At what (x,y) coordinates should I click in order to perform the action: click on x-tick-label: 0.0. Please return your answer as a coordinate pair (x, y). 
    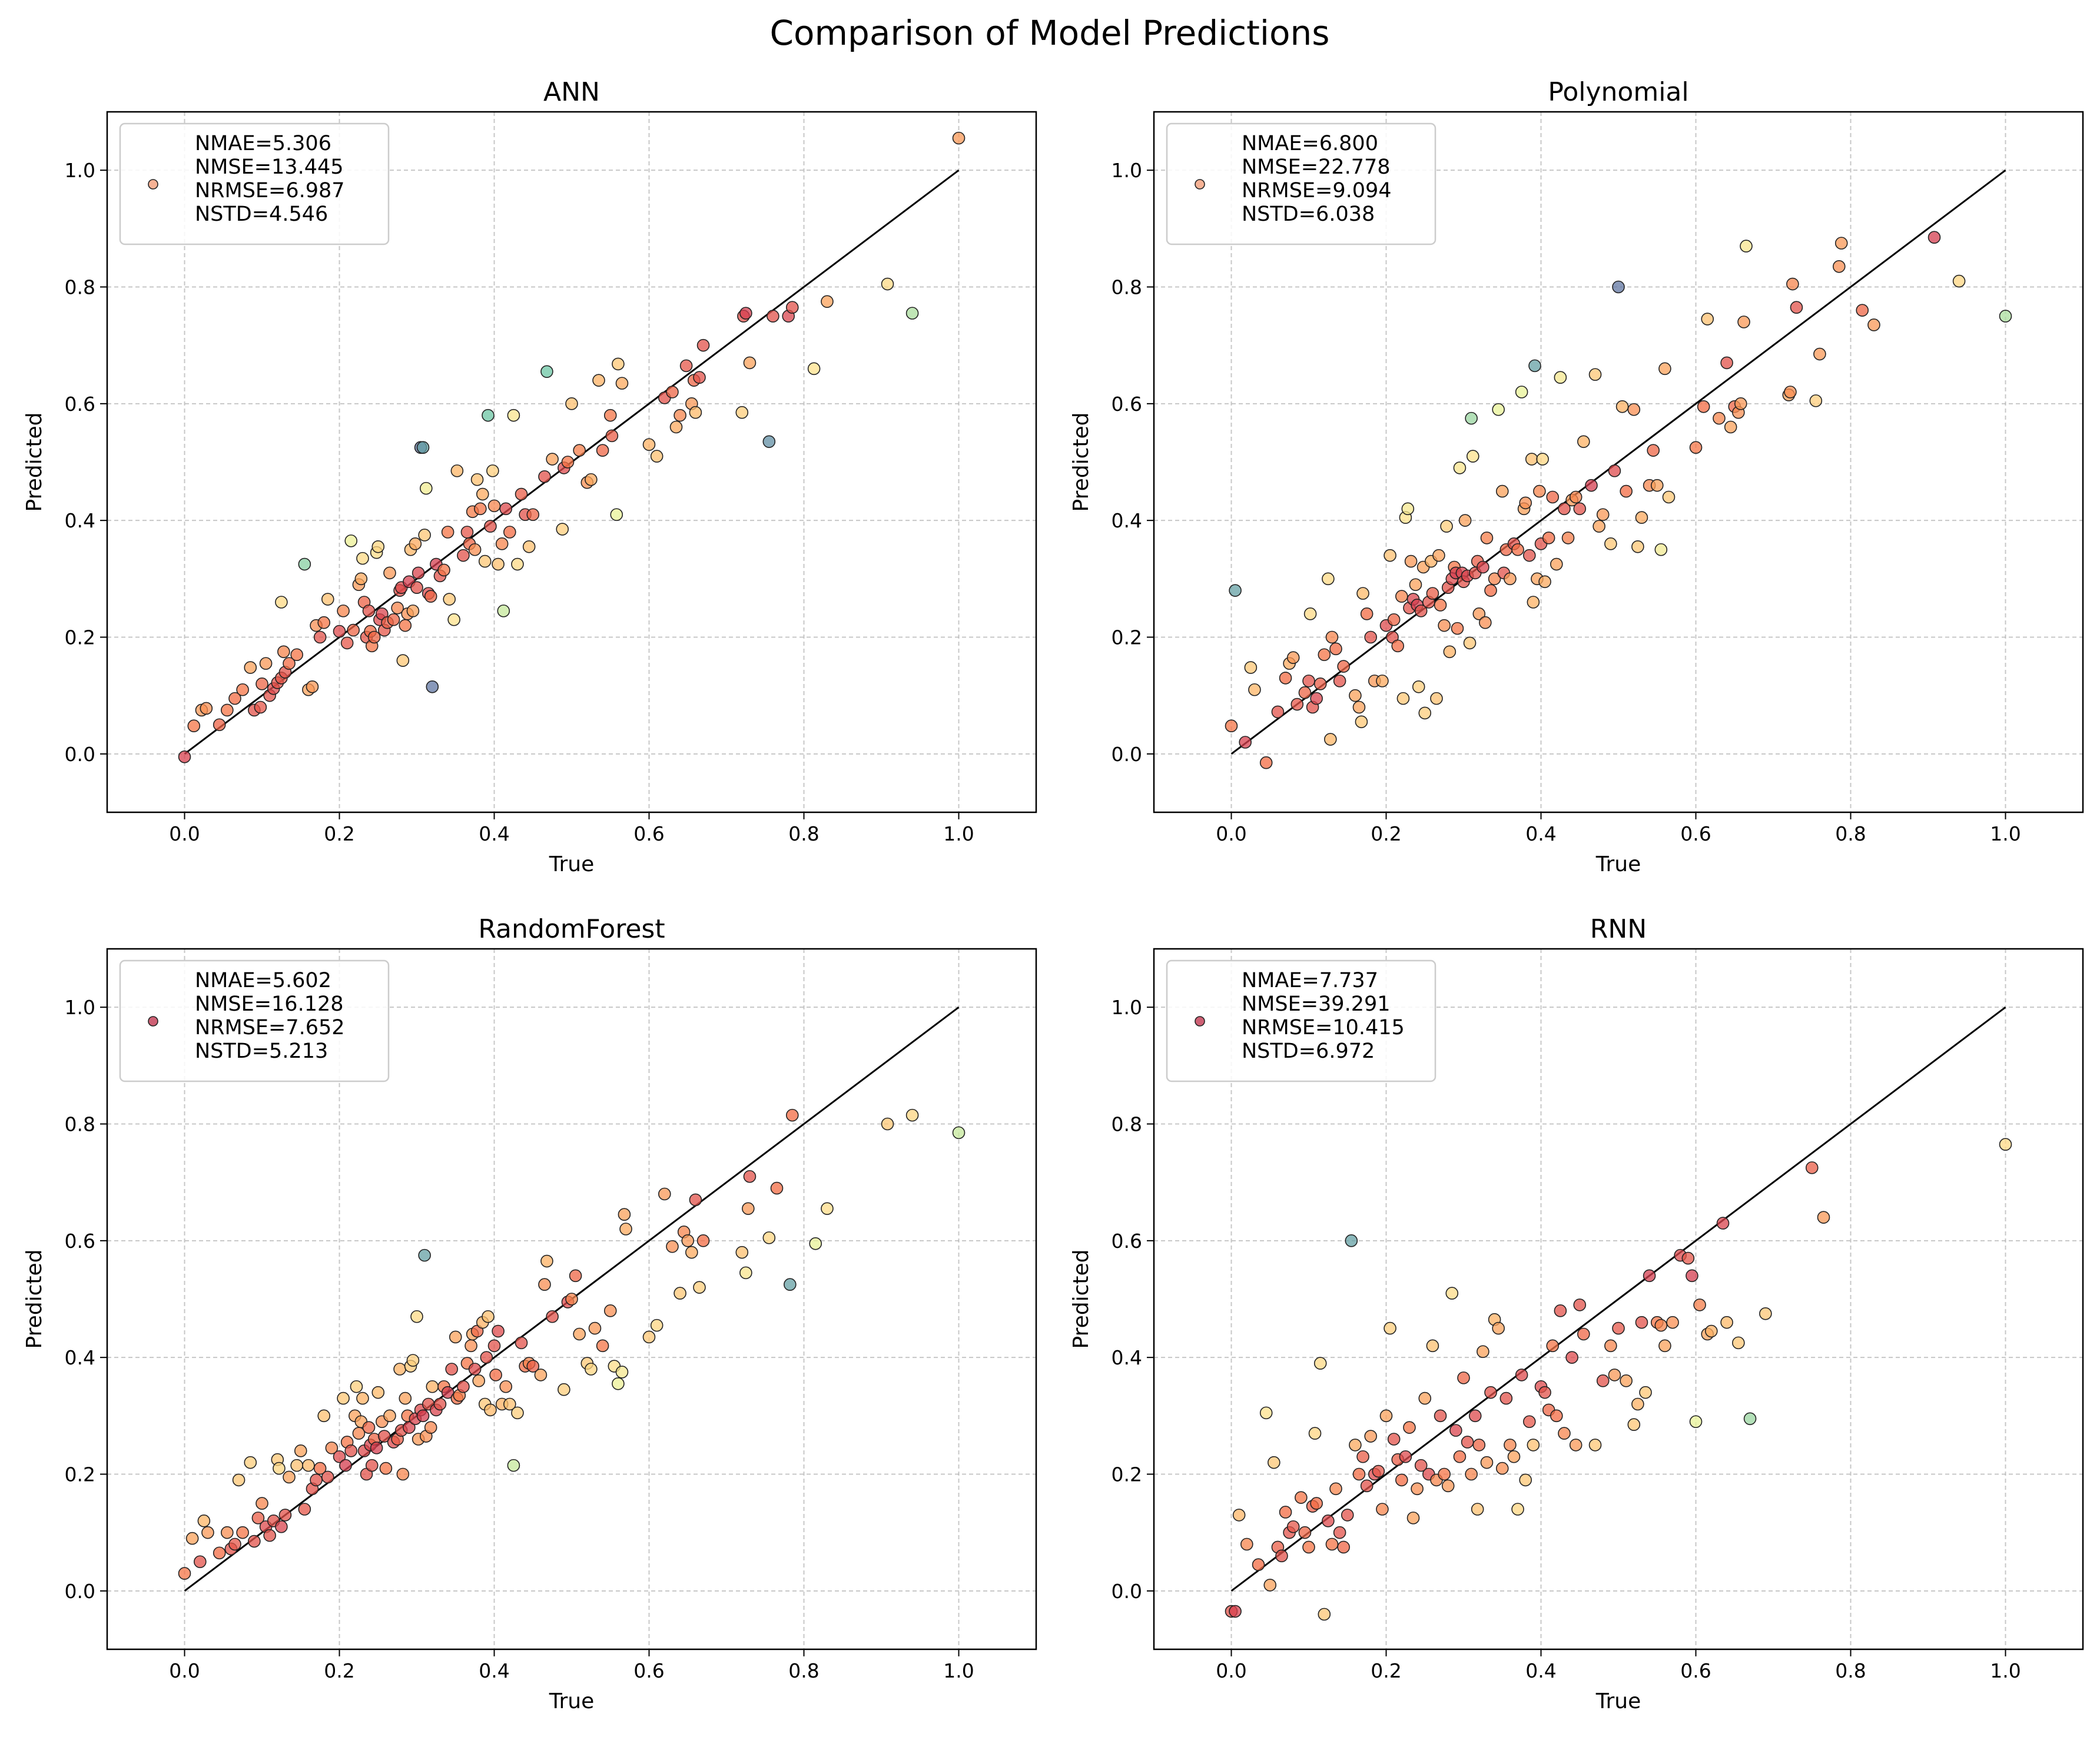
    Looking at the image, I should click on (1231, 833).